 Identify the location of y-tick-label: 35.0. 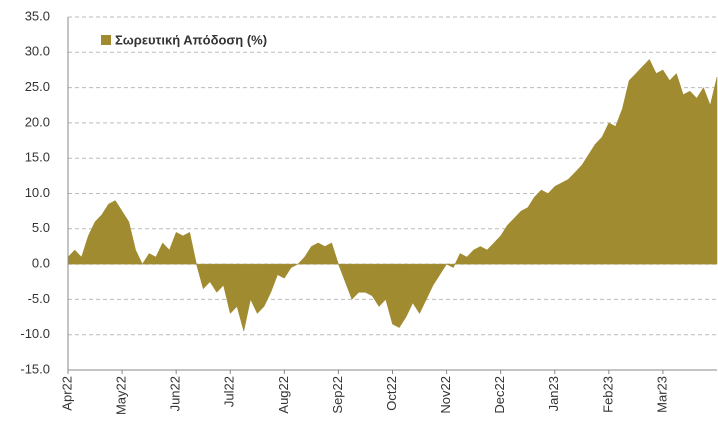
(37, 15).